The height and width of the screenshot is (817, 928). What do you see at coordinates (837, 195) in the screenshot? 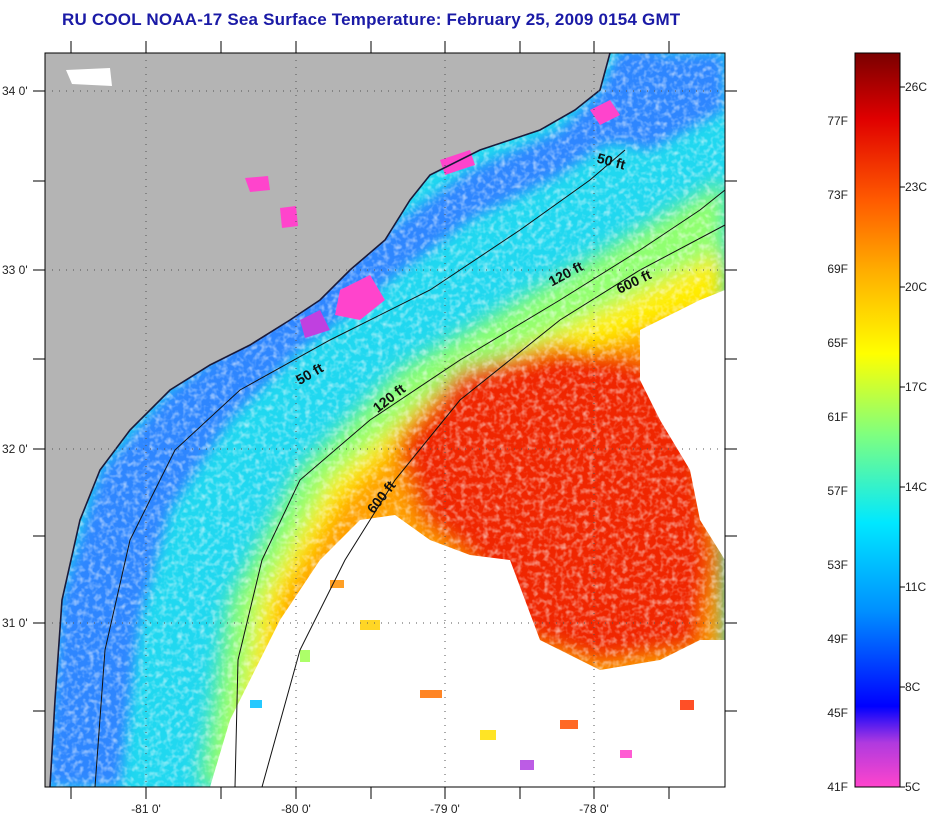
I see `fahrenheit-label: 73F` at bounding box center [837, 195].